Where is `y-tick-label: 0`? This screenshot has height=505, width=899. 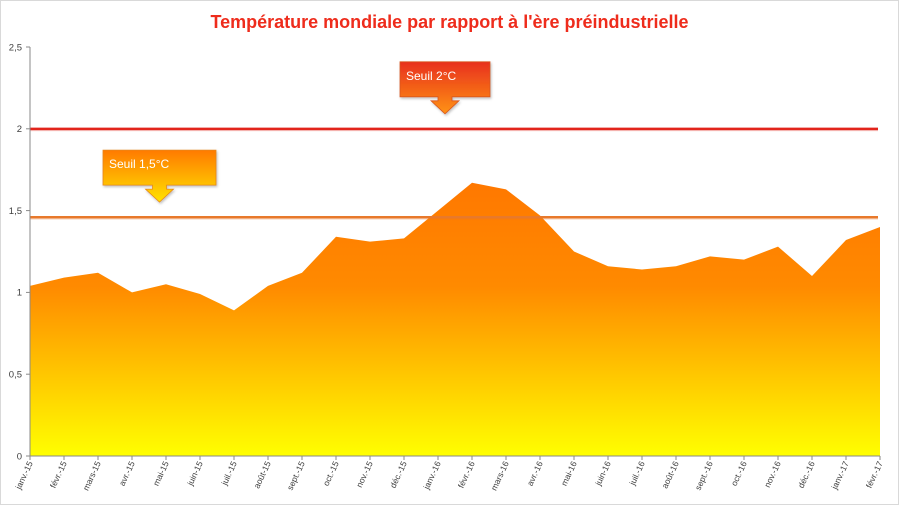
y-tick-label: 0 is located at coordinates (19, 456).